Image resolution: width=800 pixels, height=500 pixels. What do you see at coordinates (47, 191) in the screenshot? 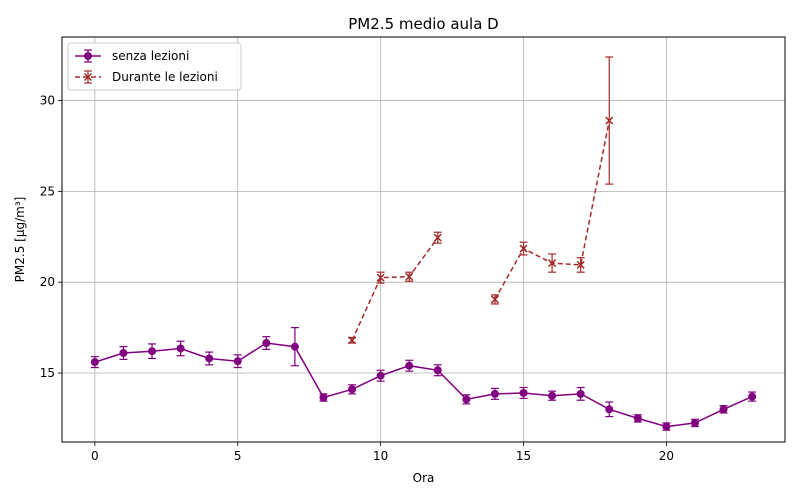
I see `y-tick-label: 25` at bounding box center [47, 191].